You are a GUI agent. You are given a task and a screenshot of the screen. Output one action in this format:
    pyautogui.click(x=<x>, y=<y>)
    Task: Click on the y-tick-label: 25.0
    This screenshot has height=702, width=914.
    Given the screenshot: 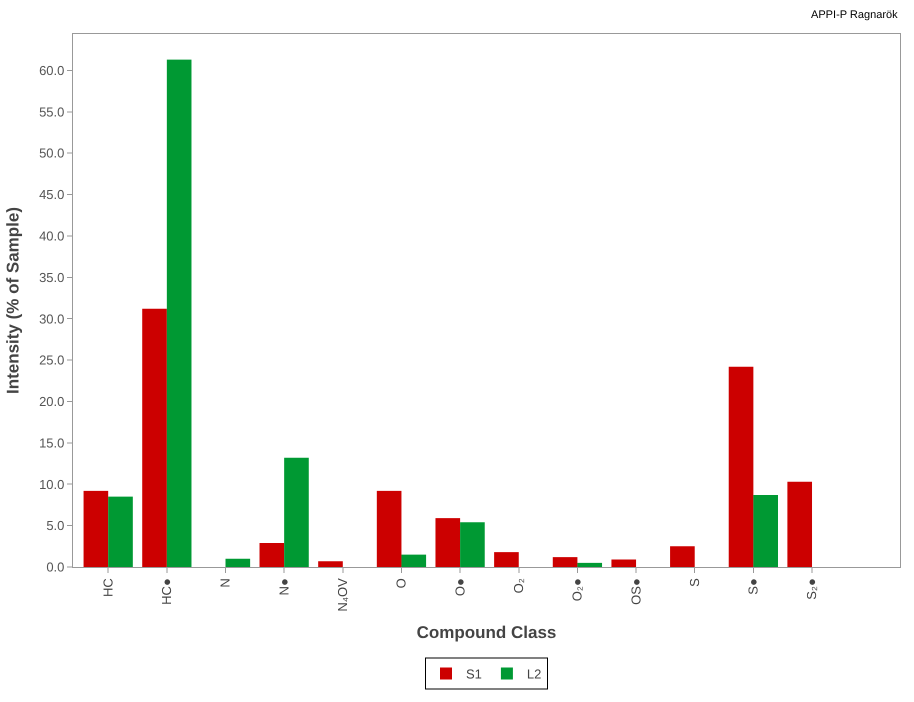 What is the action you would take?
    pyautogui.click(x=51, y=360)
    